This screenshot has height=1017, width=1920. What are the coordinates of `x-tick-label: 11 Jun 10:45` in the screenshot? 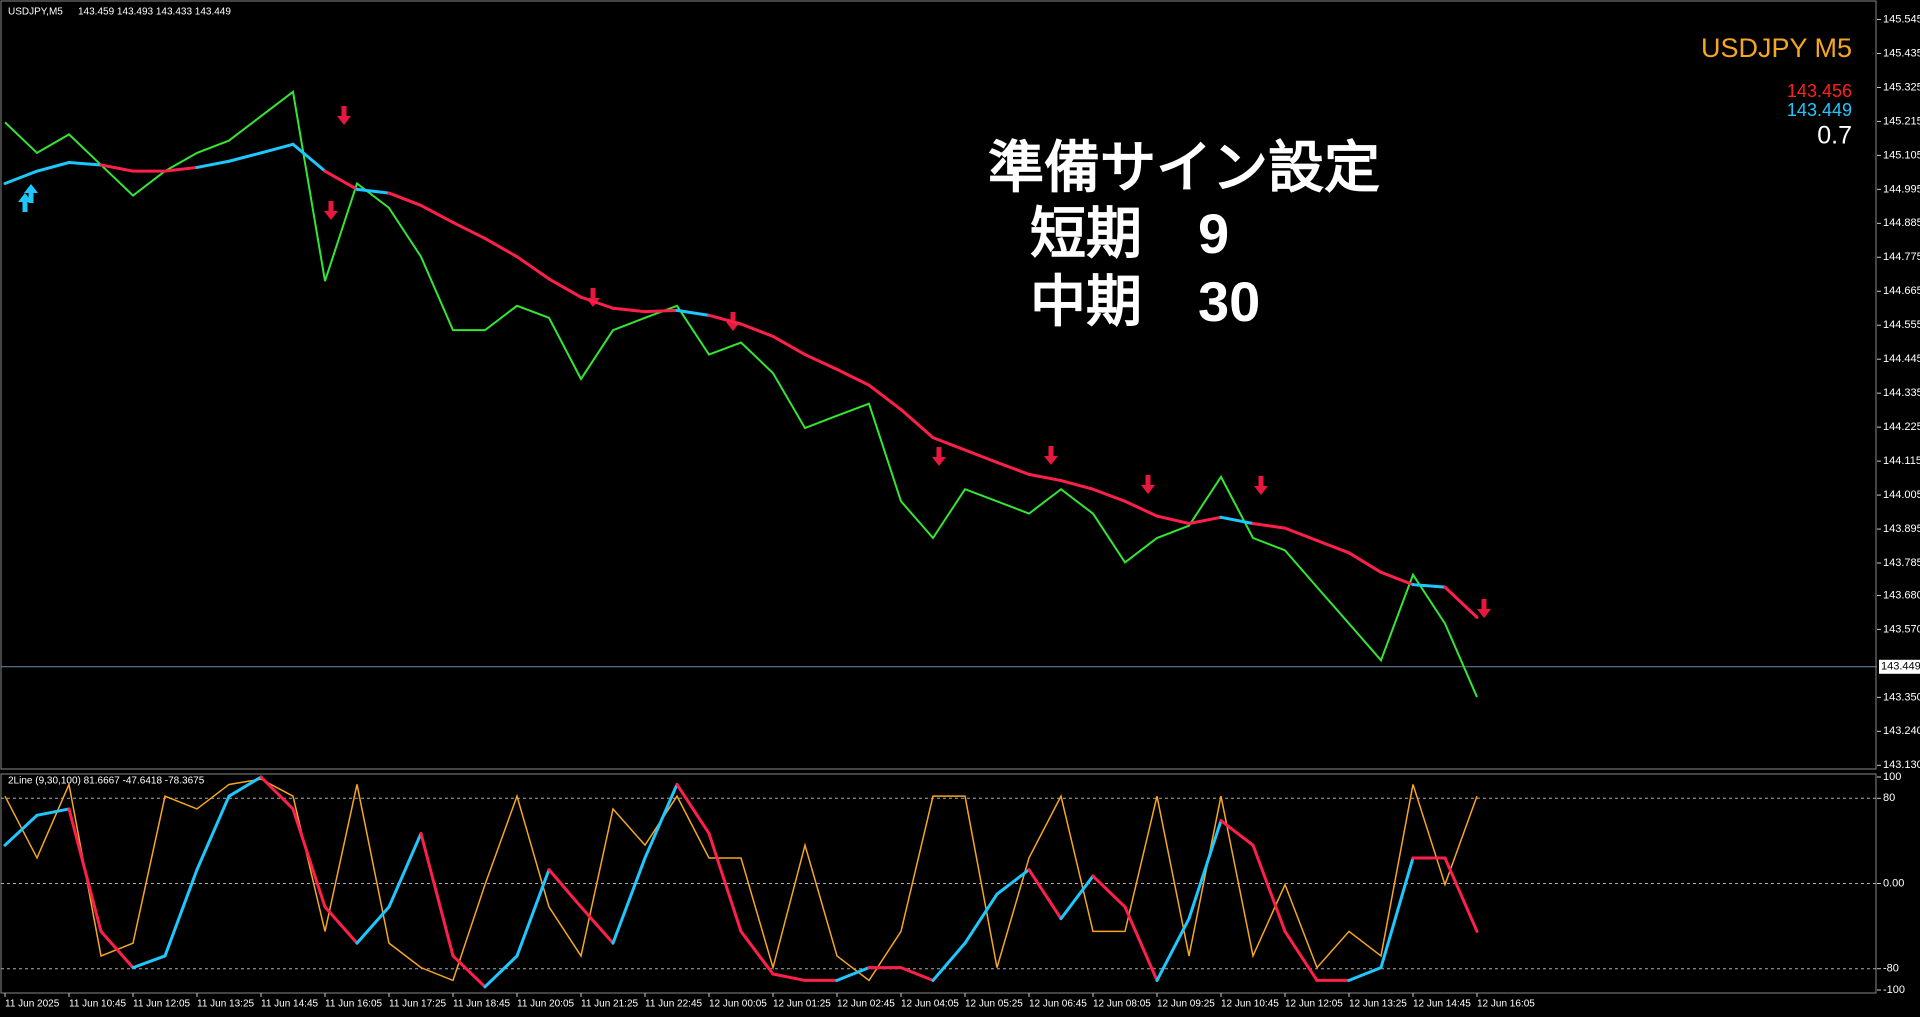 It's located at (98, 1004).